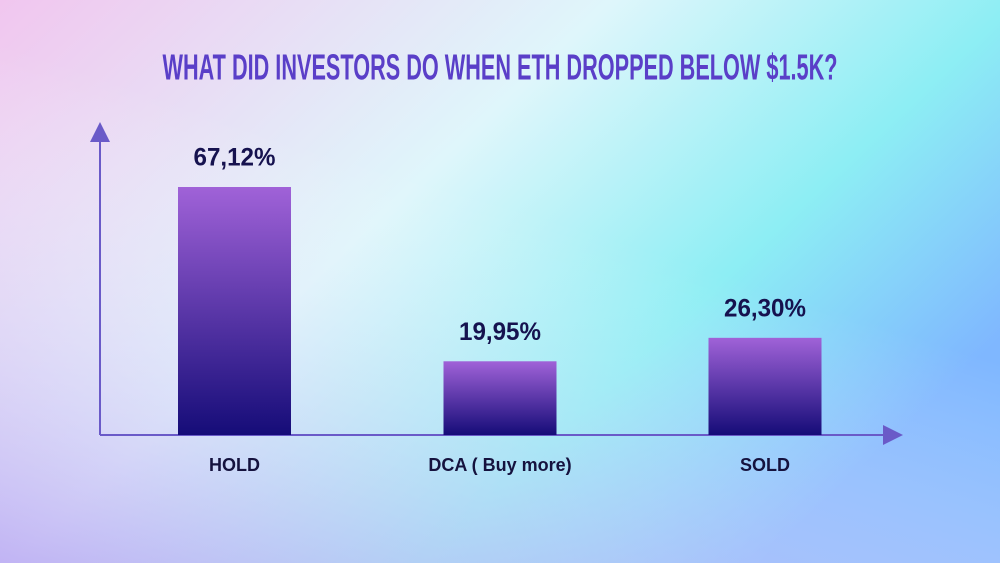 The image size is (1000, 563). Describe the element at coordinates (765, 308) in the screenshot. I see `value-label: 26,30%` at that location.